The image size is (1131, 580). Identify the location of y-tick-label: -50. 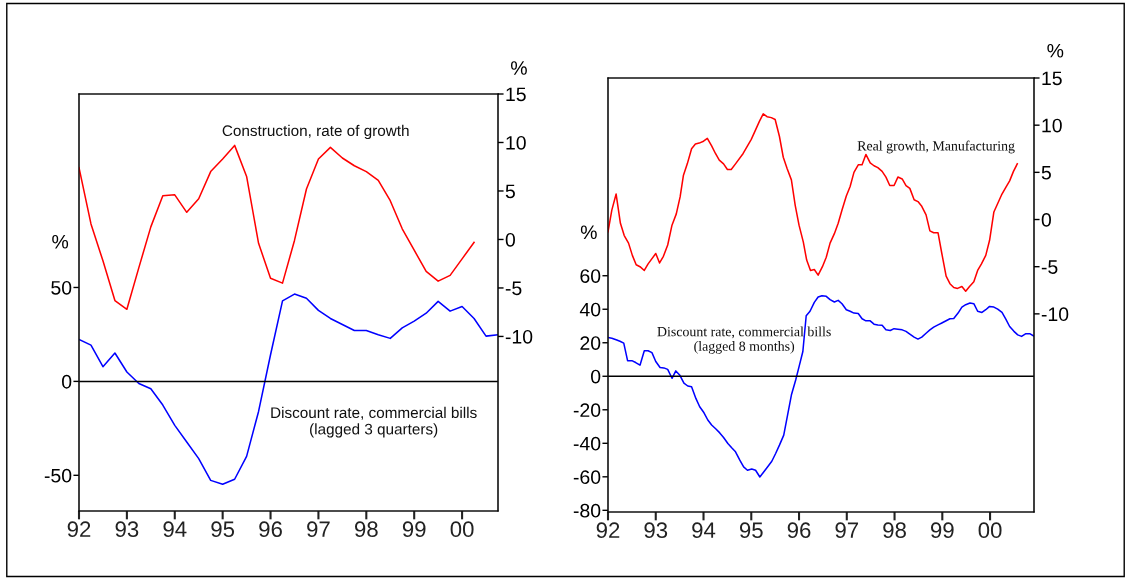
(58, 475).